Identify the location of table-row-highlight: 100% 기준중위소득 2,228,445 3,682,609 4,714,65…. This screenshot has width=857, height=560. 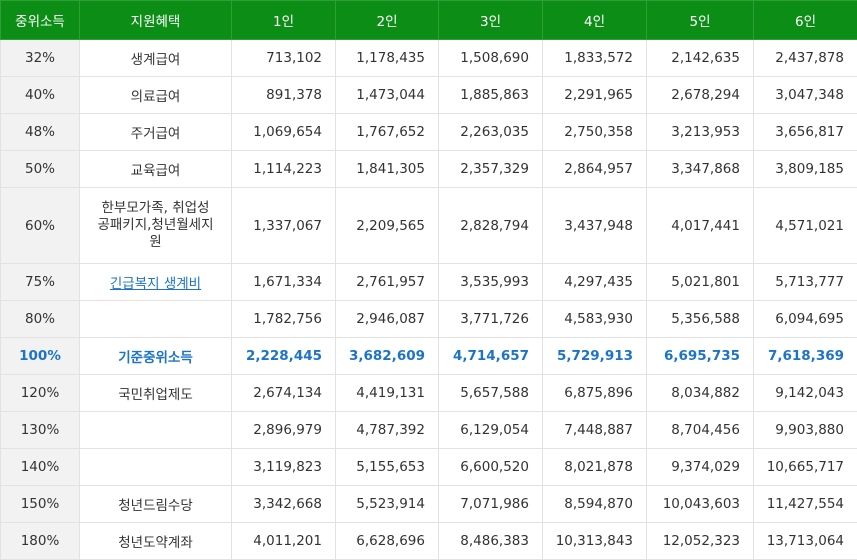
(429, 356).